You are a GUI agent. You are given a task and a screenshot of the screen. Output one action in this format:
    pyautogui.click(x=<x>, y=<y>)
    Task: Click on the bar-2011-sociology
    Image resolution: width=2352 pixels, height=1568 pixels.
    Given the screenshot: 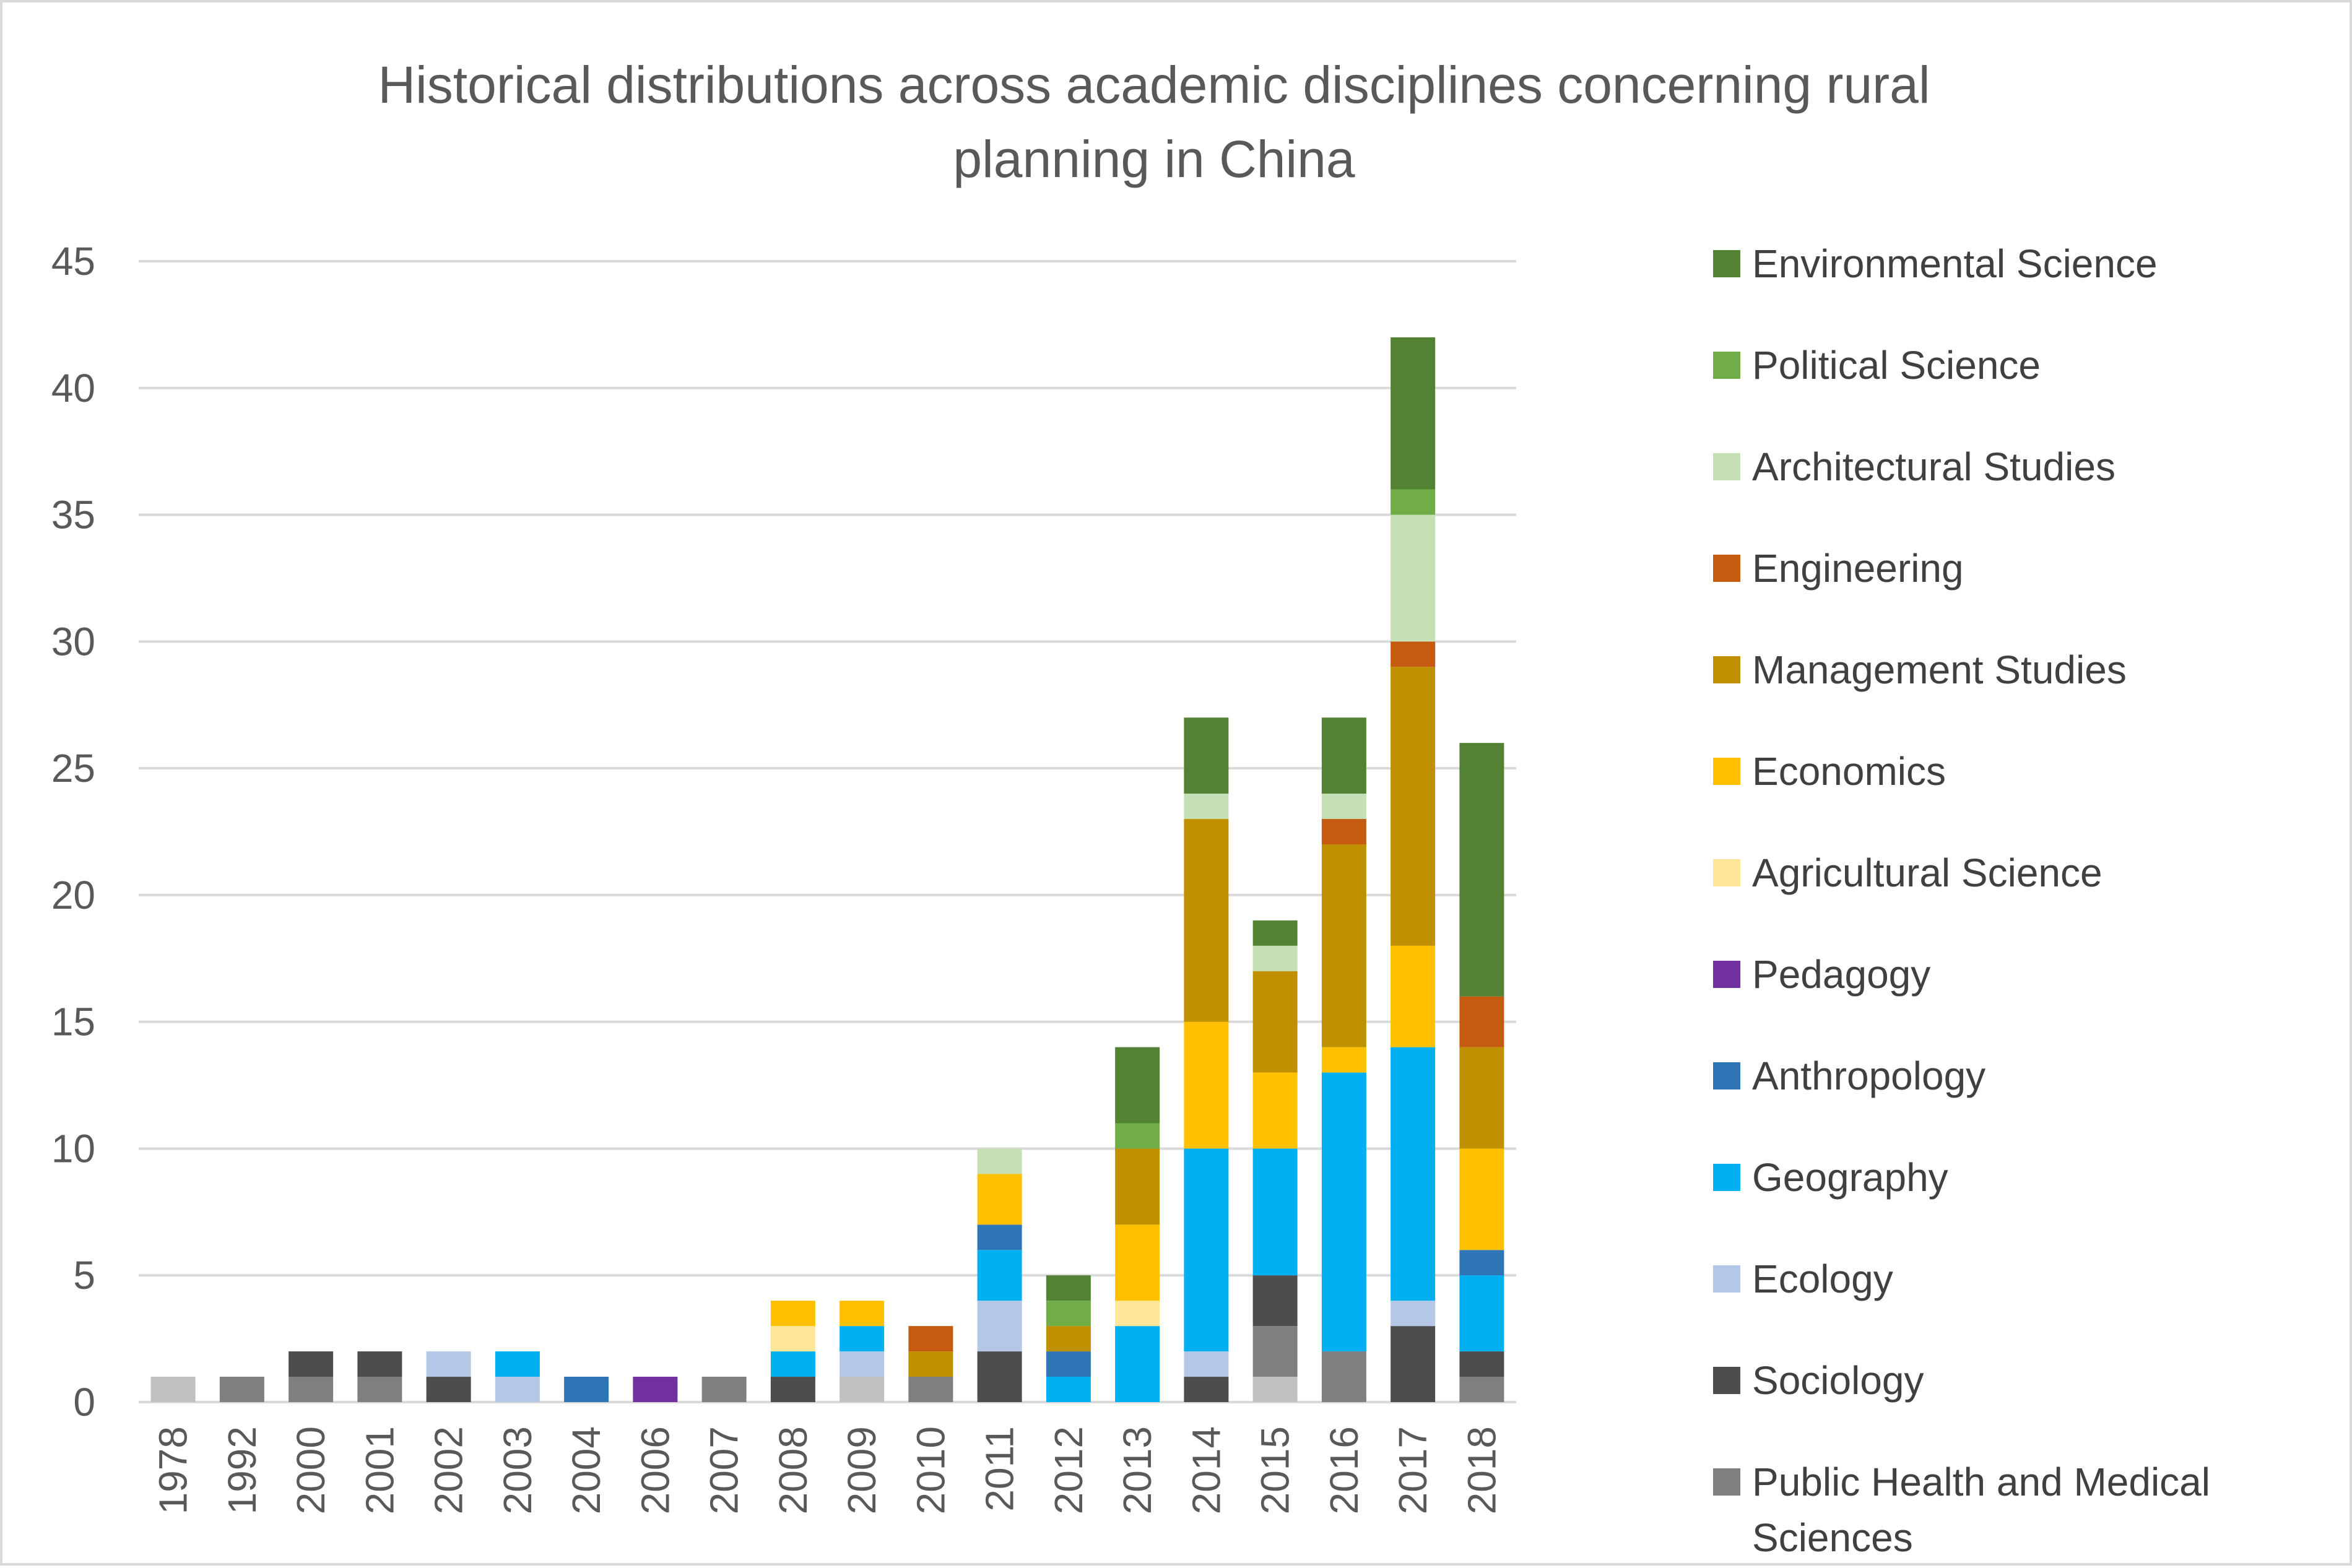 What is the action you would take?
    pyautogui.click(x=999, y=1376)
    